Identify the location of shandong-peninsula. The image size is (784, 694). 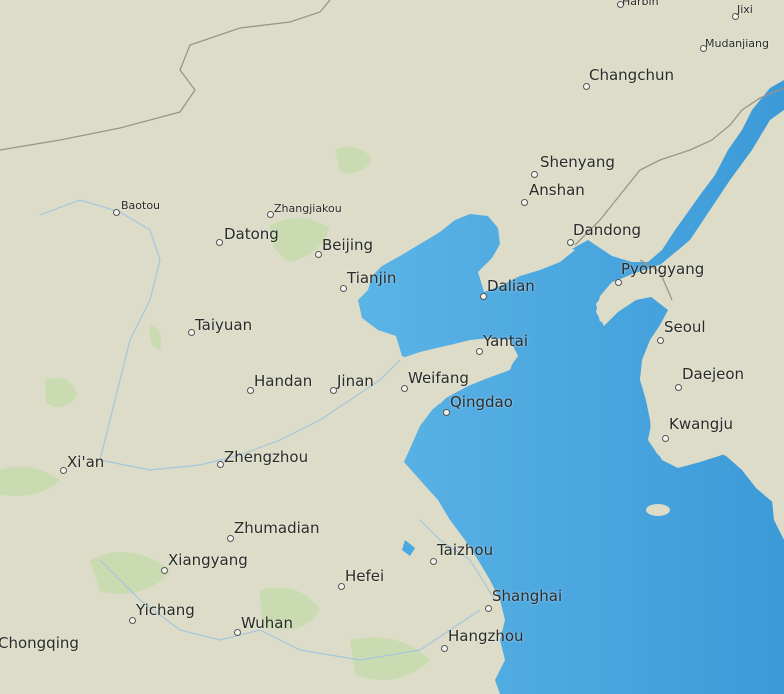
(460, 372).